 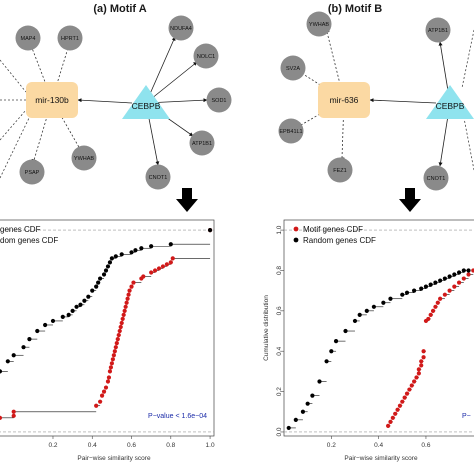 I want to click on x-tick-label: 0.4, so click(x=92, y=445).